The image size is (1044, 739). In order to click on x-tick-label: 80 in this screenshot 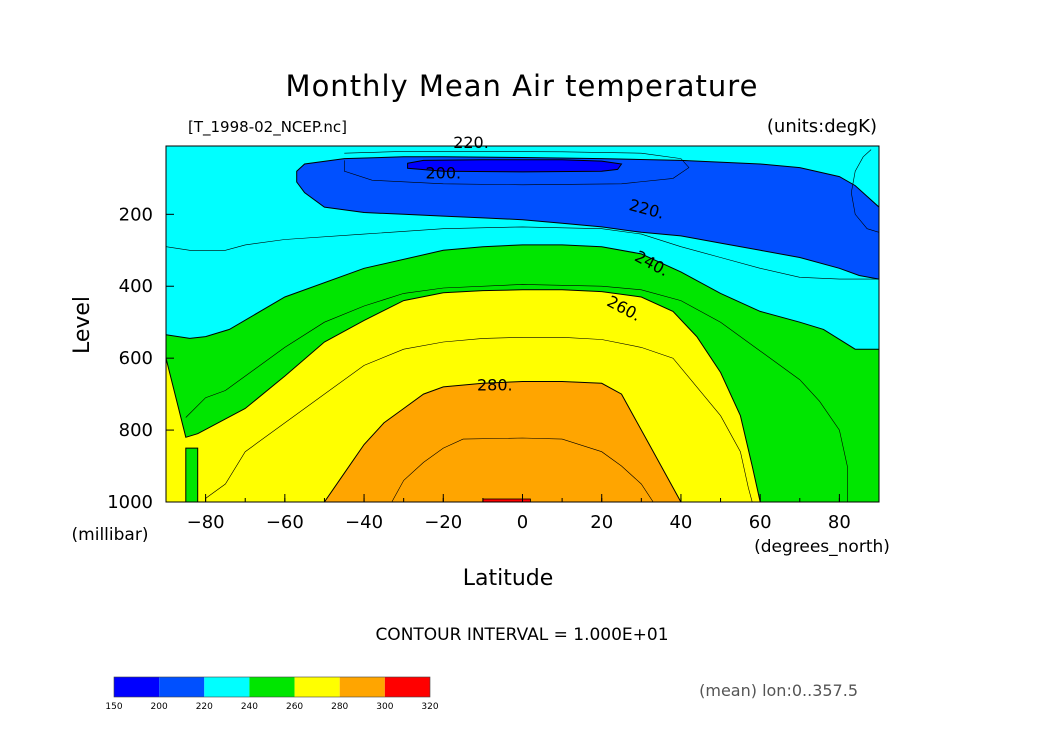, I will do `click(839, 522)`.